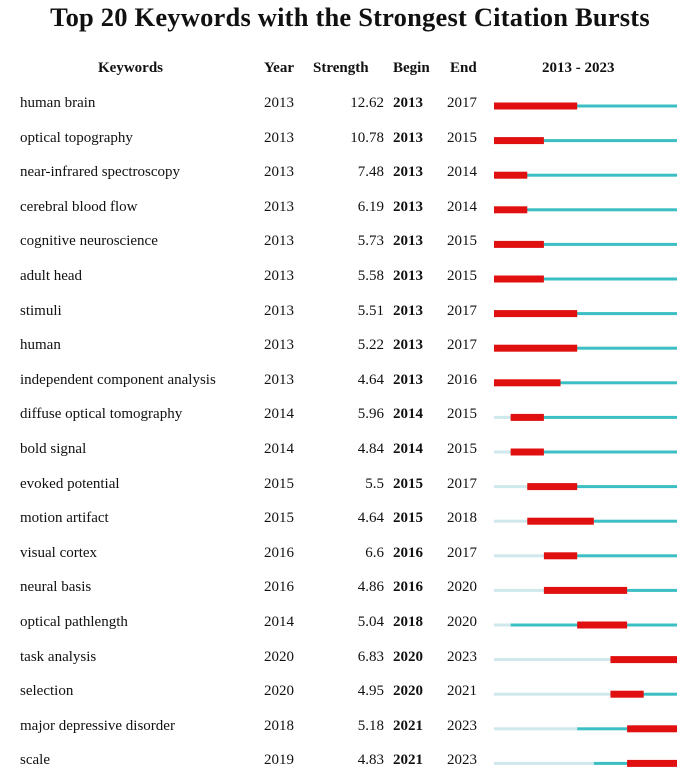 Image resolution: width=700 pixels, height=782 pixels. What do you see at coordinates (40, 345) in the screenshot?
I see `keyword-cell: human` at bounding box center [40, 345].